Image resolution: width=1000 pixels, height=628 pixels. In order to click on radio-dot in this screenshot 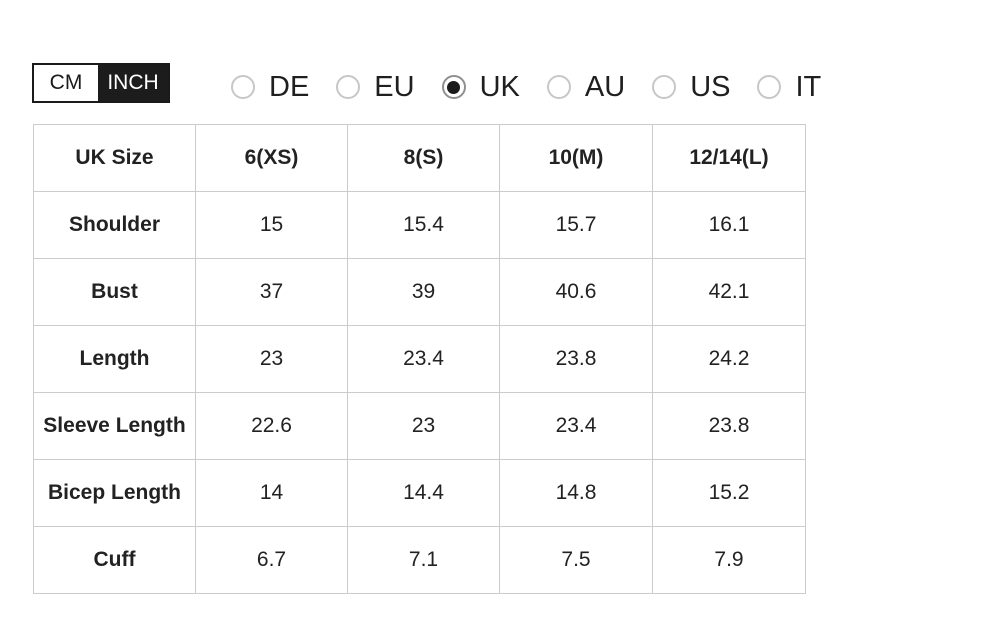, I will do `click(454, 87)`.